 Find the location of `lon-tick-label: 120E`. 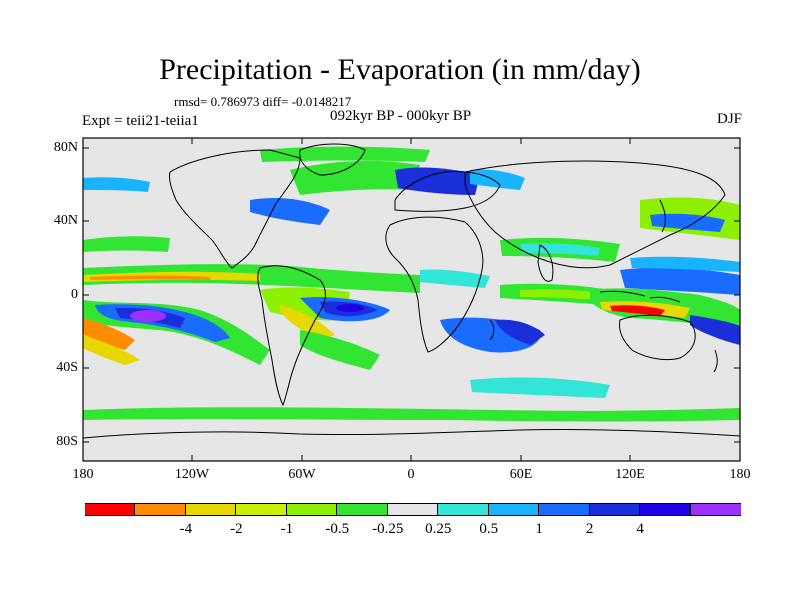

lon-tick-label: 120E is located at coordinates (630, 474).